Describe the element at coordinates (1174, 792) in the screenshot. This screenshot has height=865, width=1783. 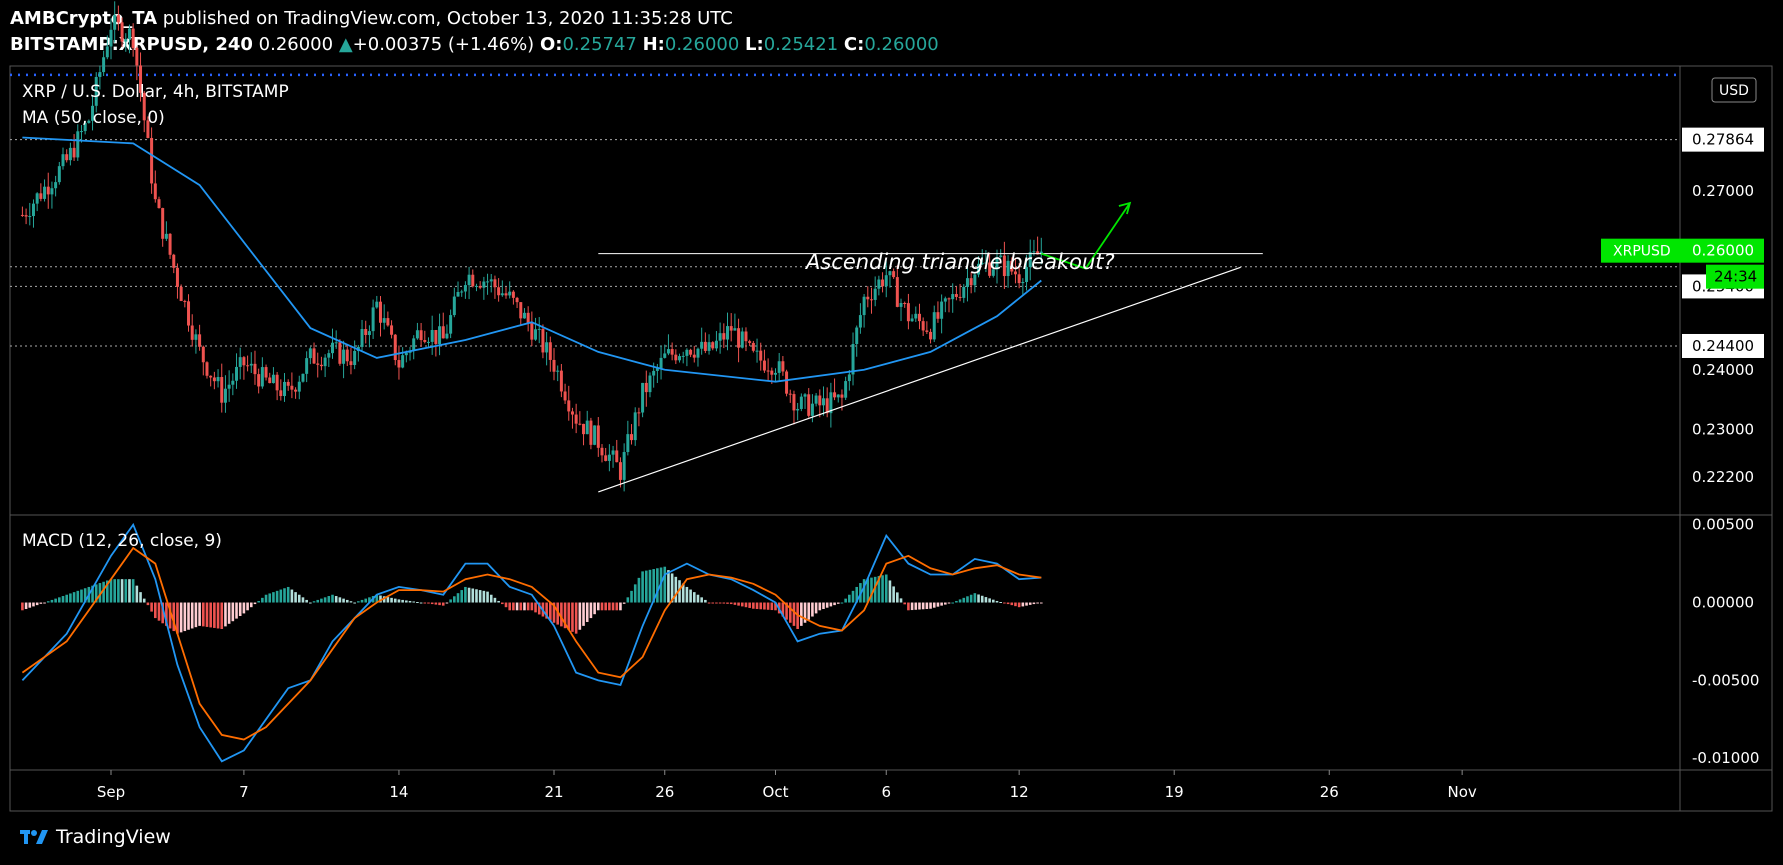
I see `x-tick-label: 19` at that location.